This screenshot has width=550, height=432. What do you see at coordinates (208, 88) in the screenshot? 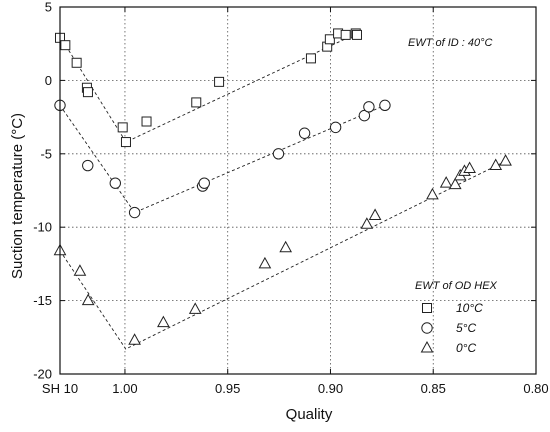
I see `trend-line` at bounding box center [208, 88].